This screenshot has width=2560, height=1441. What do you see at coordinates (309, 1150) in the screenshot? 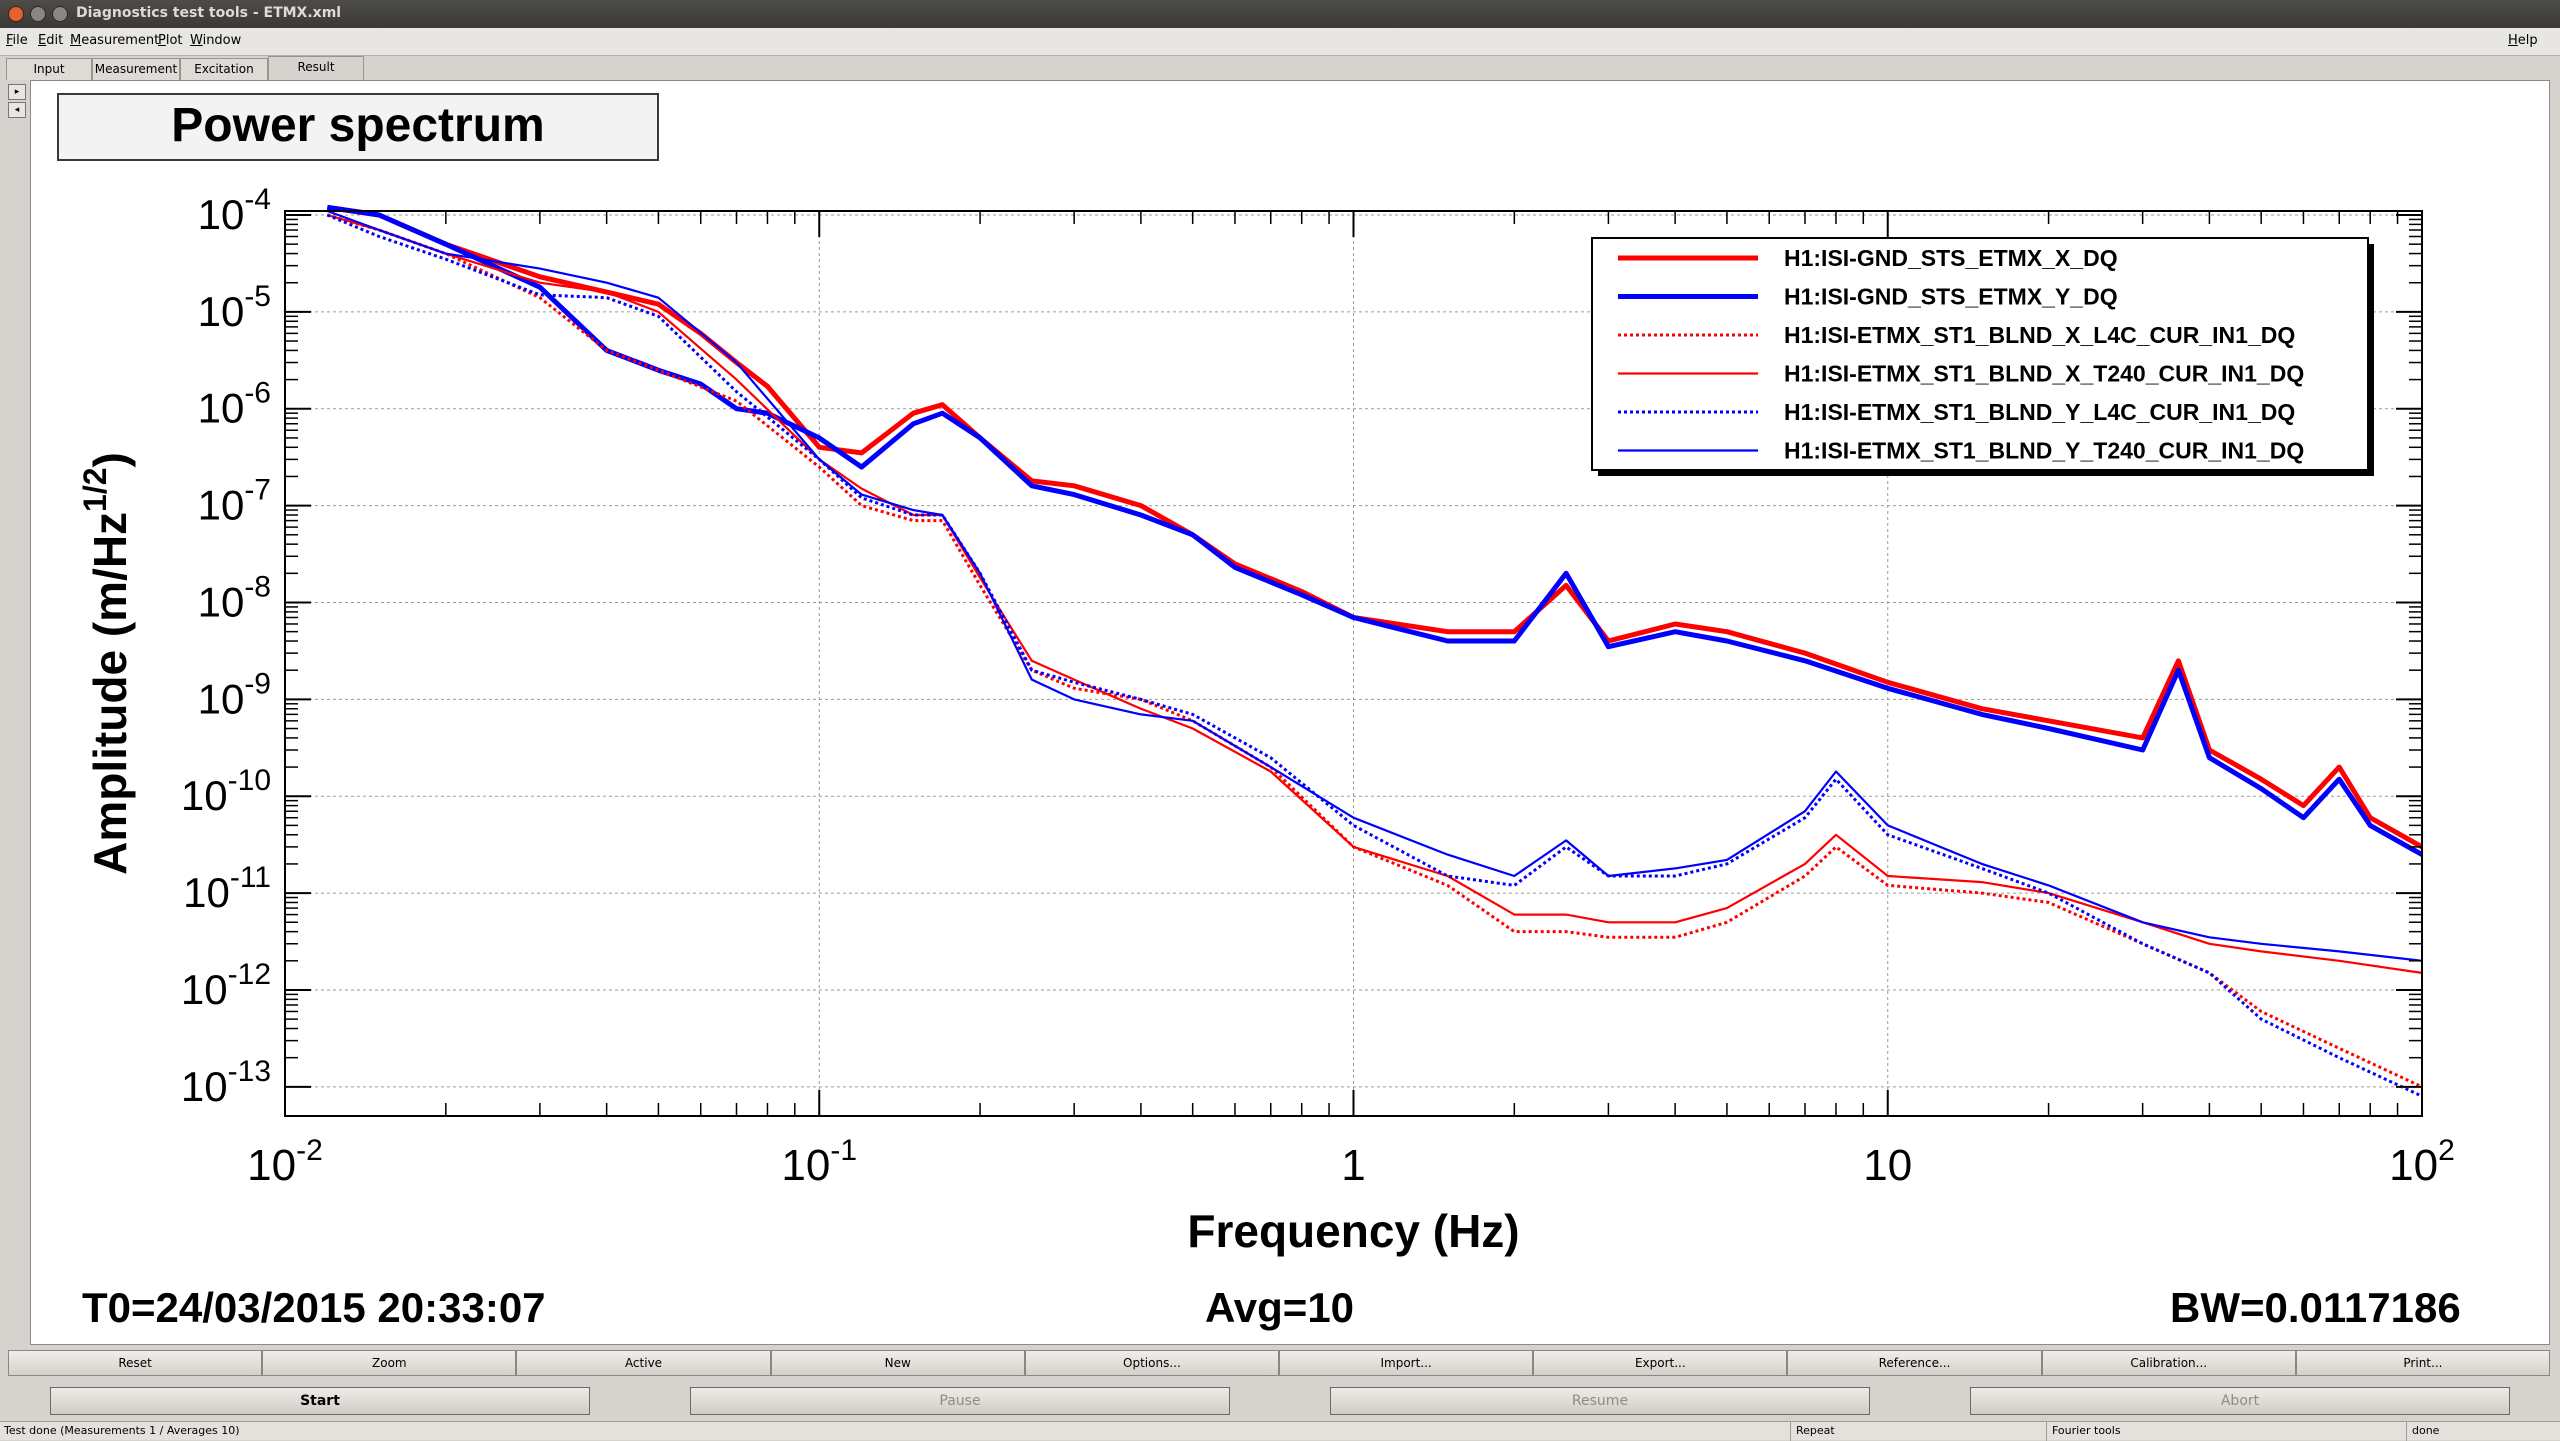
I see `x-tick-exp: -2` at bounding box center [309, 1150].